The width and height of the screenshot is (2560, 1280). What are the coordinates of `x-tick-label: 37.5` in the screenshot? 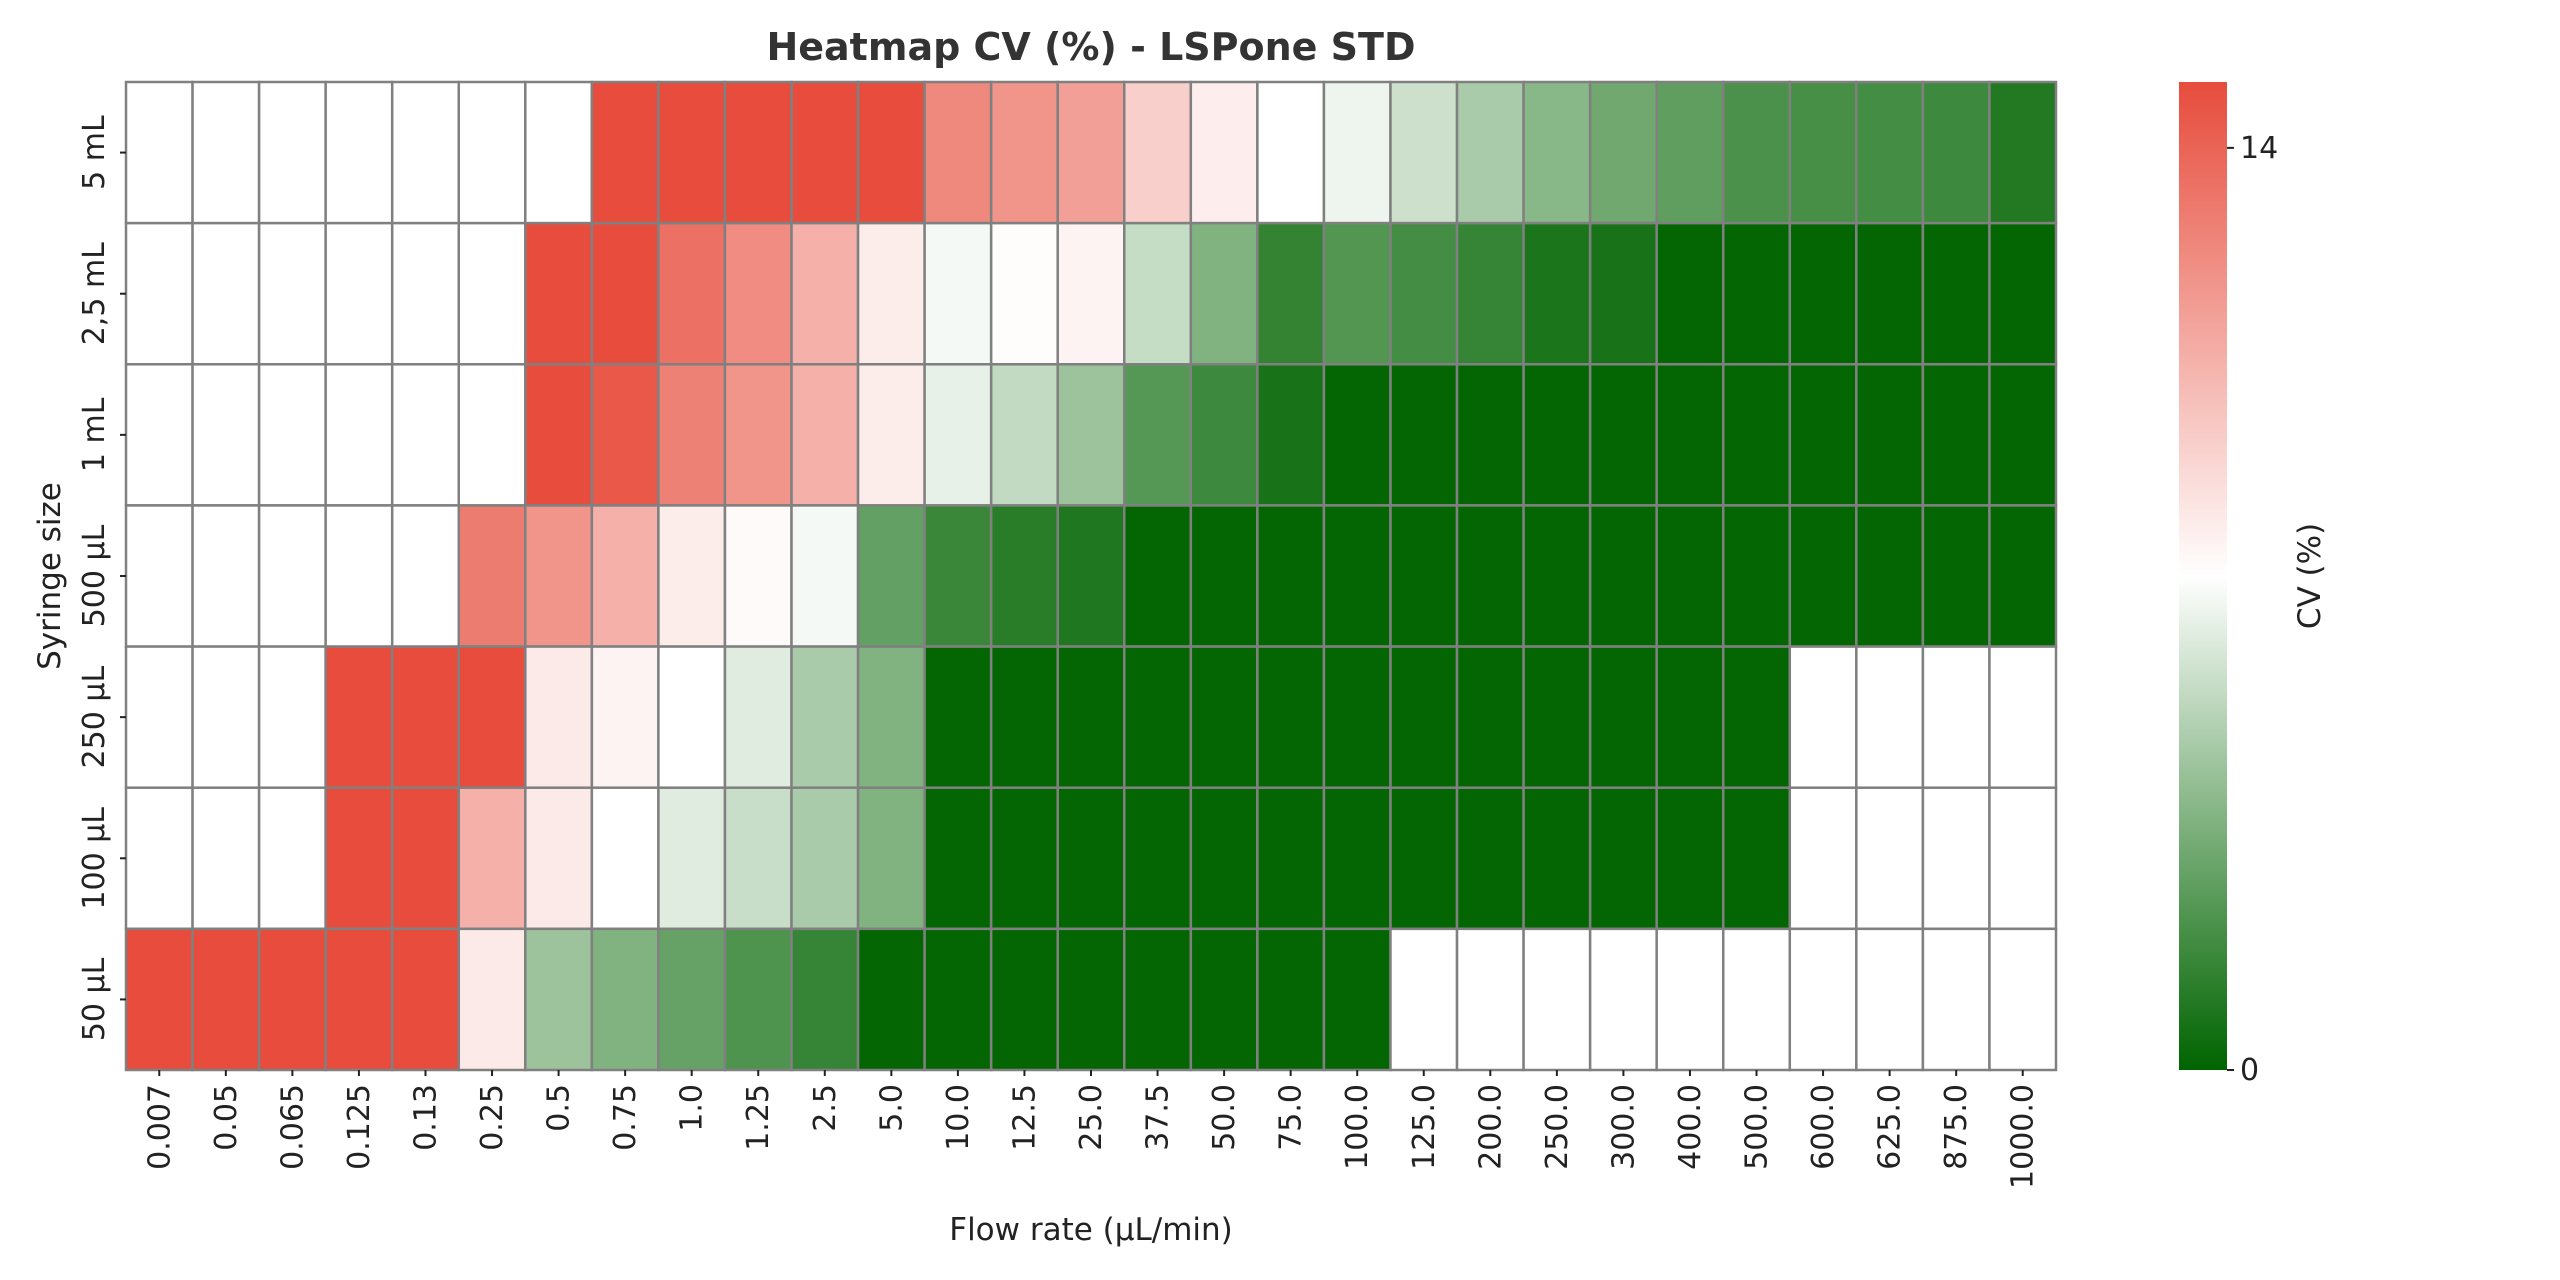 It's located at (1158, 1117).